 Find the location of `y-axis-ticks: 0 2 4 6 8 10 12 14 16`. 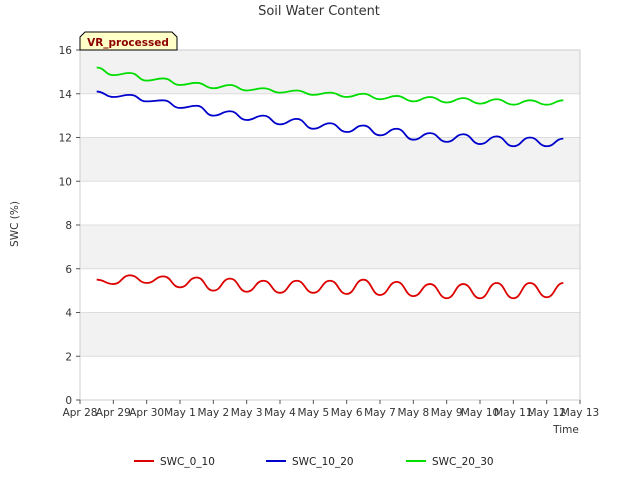

y-axis-ticks: 0 2 4 6 8 10 12 14 16 is located at coordinates (69, 226).